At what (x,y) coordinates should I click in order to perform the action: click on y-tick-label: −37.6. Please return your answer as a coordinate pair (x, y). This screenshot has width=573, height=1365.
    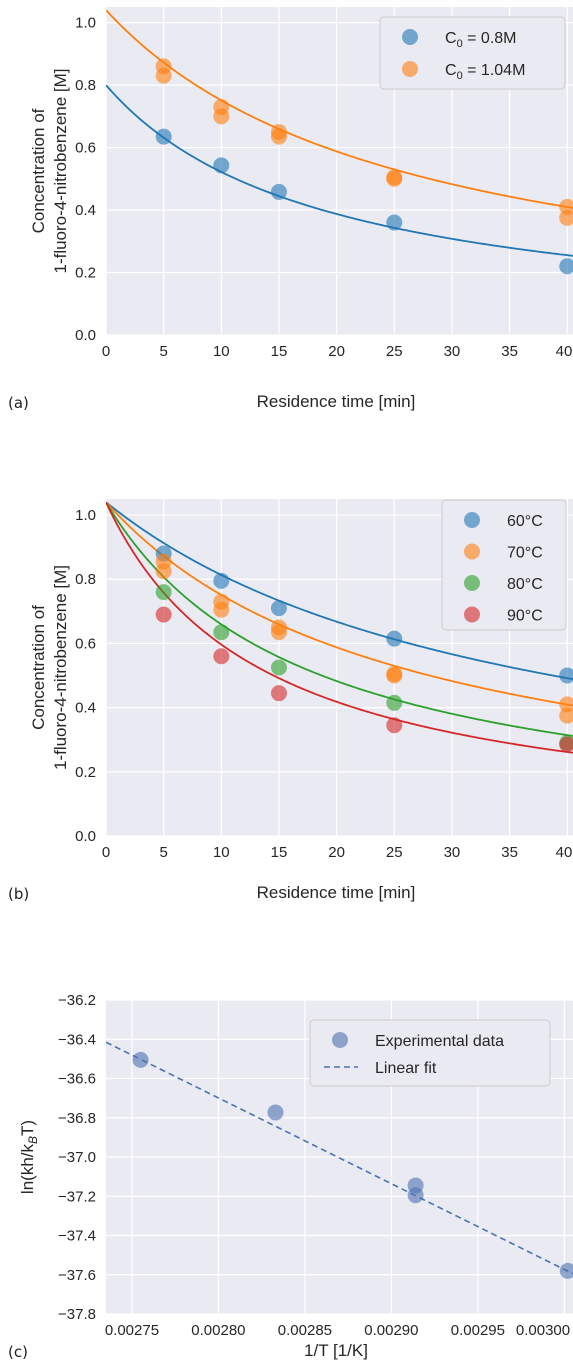
    Looking at the image, I should click on (77, 1275).